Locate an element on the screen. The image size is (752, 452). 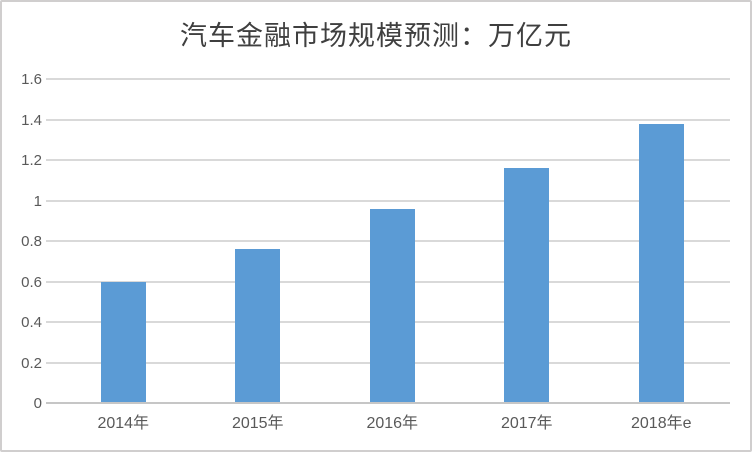
y-axis-tick-label: 1.2 is located at coordinates (31, 160).